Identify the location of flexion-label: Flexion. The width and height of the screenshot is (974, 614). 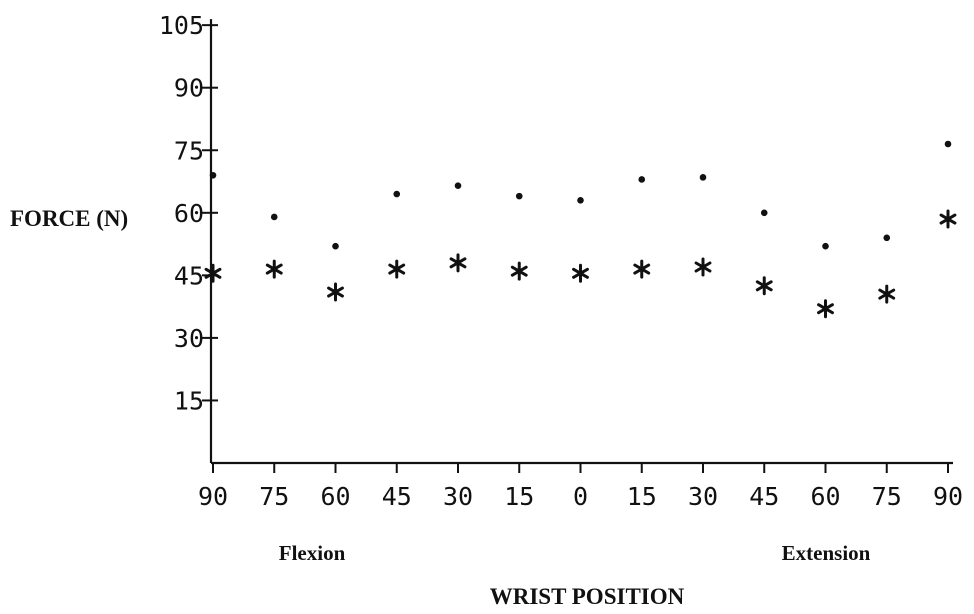
(312, 553).